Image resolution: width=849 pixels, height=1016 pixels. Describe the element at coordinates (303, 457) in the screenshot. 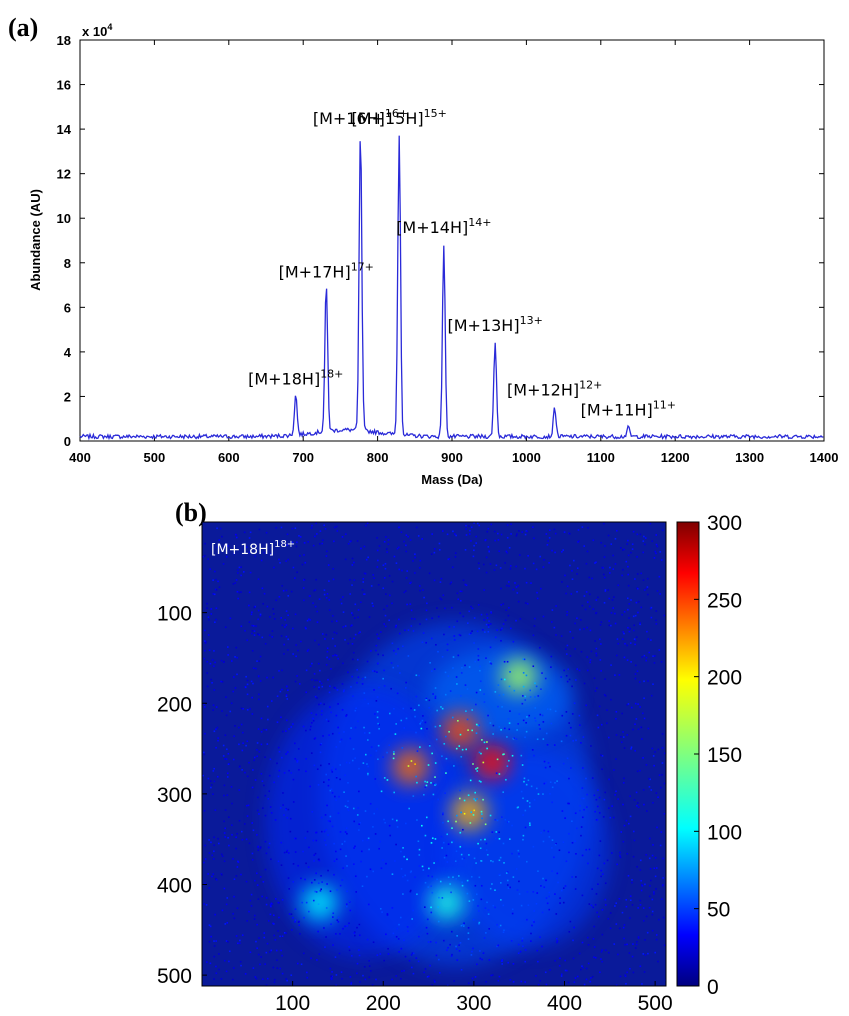

I see `spectrum-x-tick-label: 700` at that location.